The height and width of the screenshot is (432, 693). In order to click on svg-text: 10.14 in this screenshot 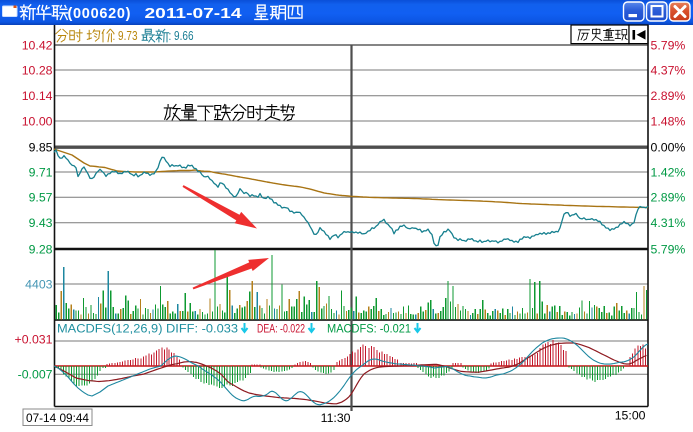, I will do `click(37, 96)`.